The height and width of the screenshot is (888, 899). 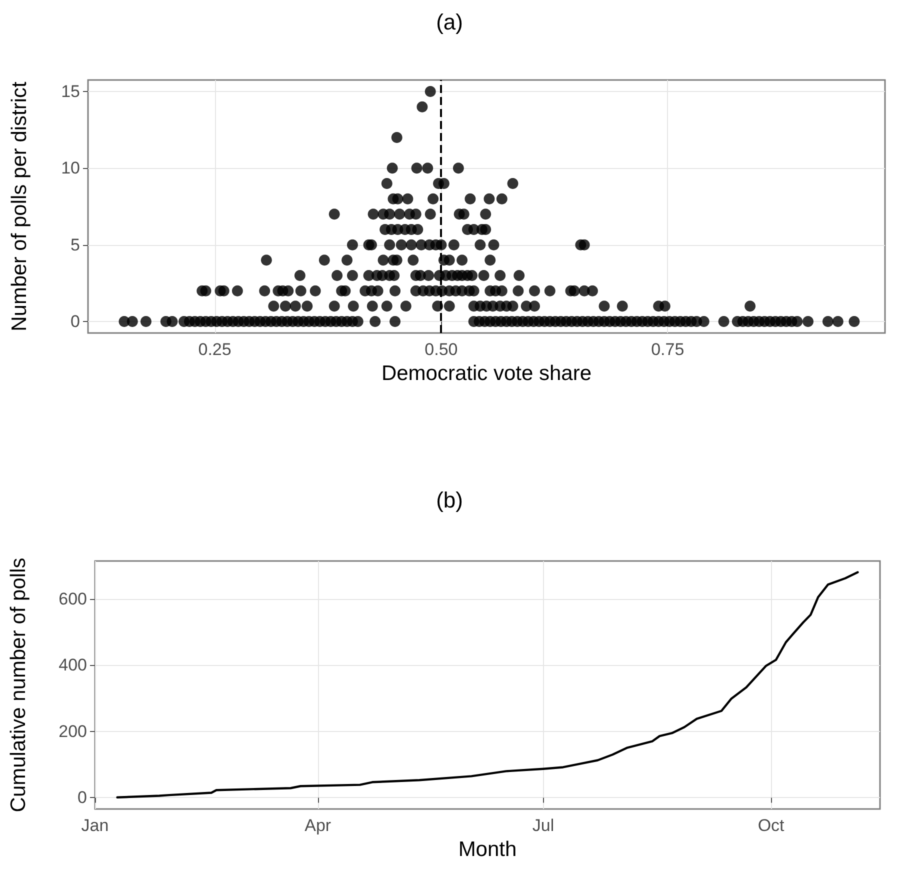 What do you see at coordinates (441, 349) in the screenshot?
I see `x-tick-label: 0.50` at bounding box center [441, 349].